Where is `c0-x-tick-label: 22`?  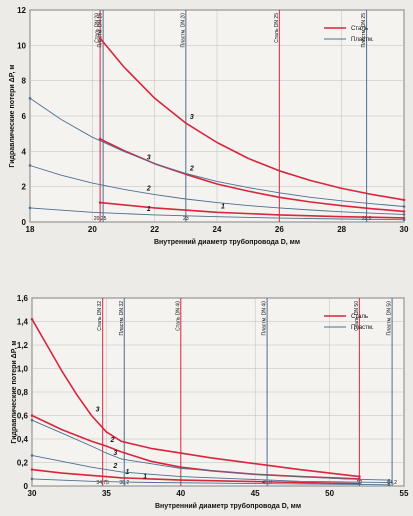 c0-x-tick-label: 22 is located at coordinates (154, 229).